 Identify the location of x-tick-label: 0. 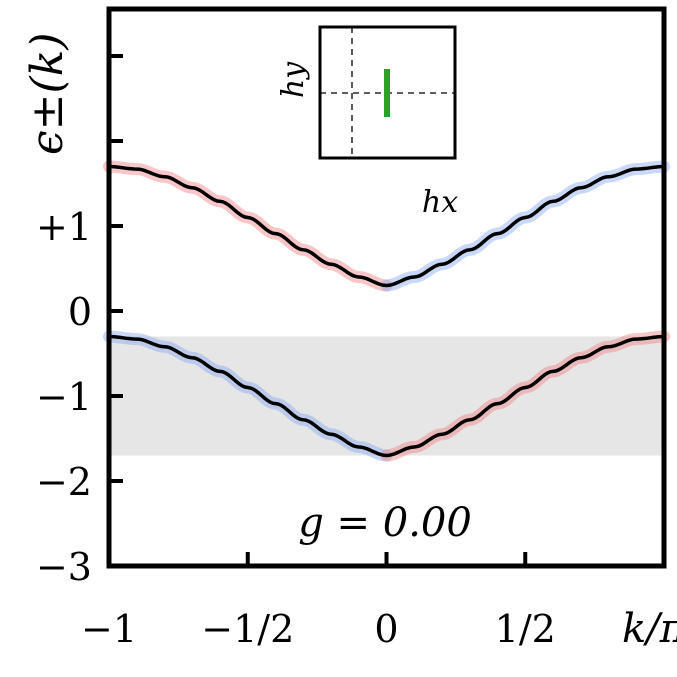
(386, 629).